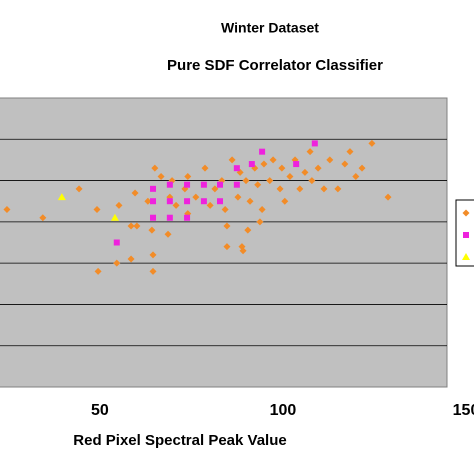 The width and height of the screenshot is (474, 474). I want to click on x-tick-label: 50, so click(100, 410).